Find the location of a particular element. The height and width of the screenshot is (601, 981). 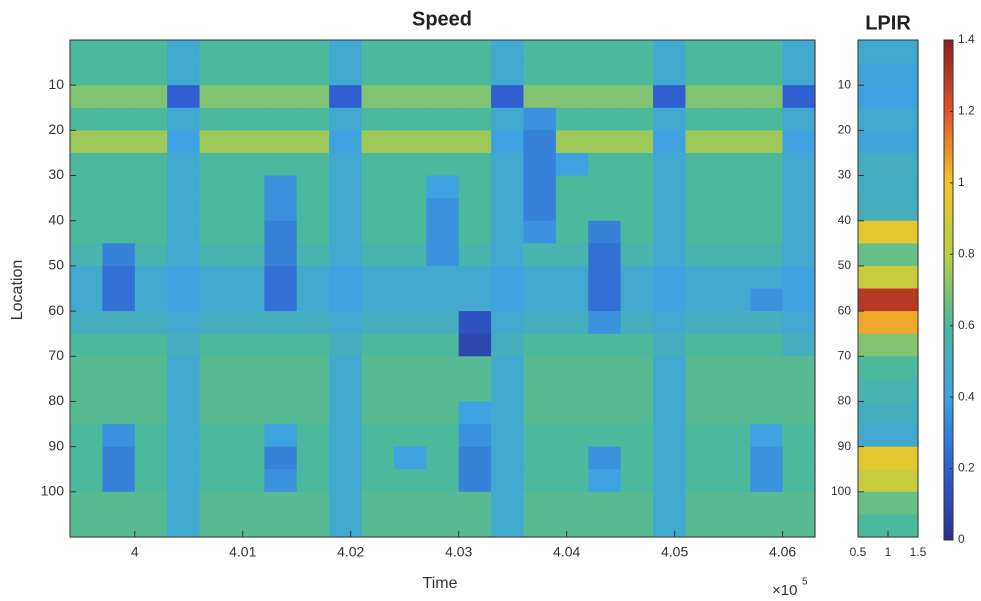

y-axis-label: Location is located at coordinates (17, 290).